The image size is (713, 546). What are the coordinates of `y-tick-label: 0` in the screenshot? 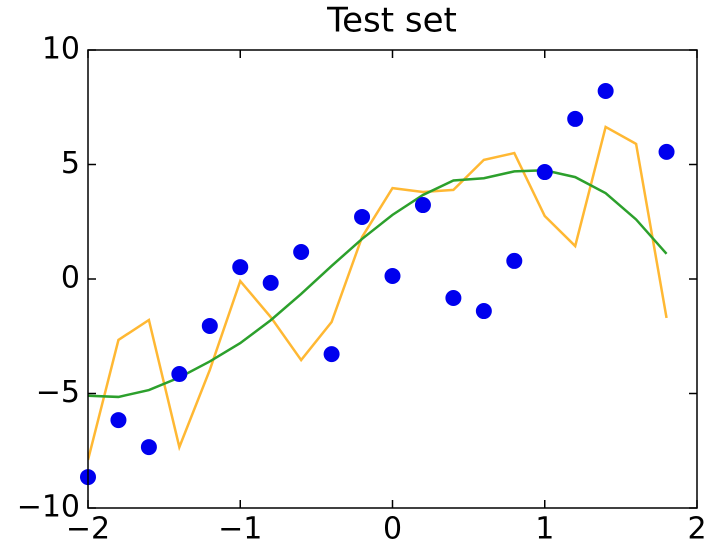 It's located at (70, 278).